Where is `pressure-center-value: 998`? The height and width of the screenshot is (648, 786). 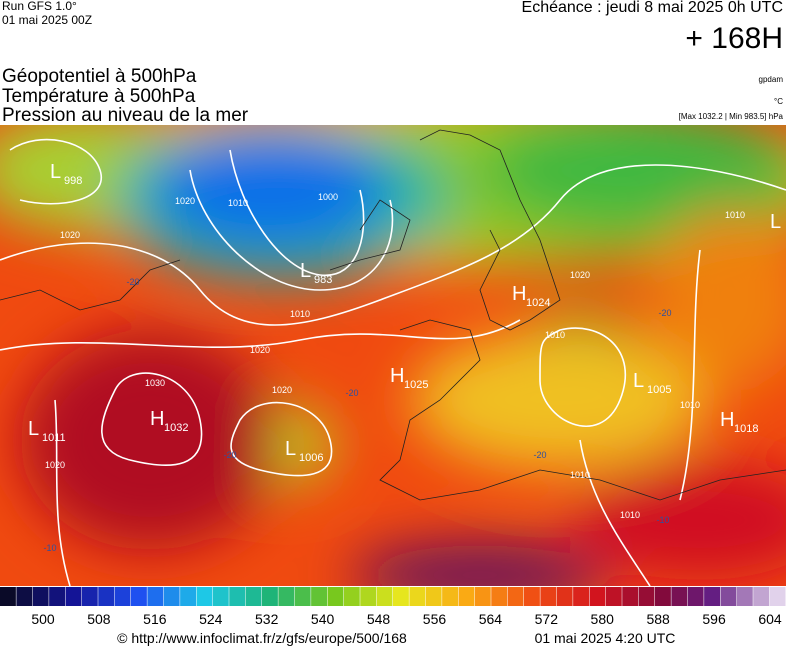 pressure-center-value: 998 is located at coordinates (73, 181).